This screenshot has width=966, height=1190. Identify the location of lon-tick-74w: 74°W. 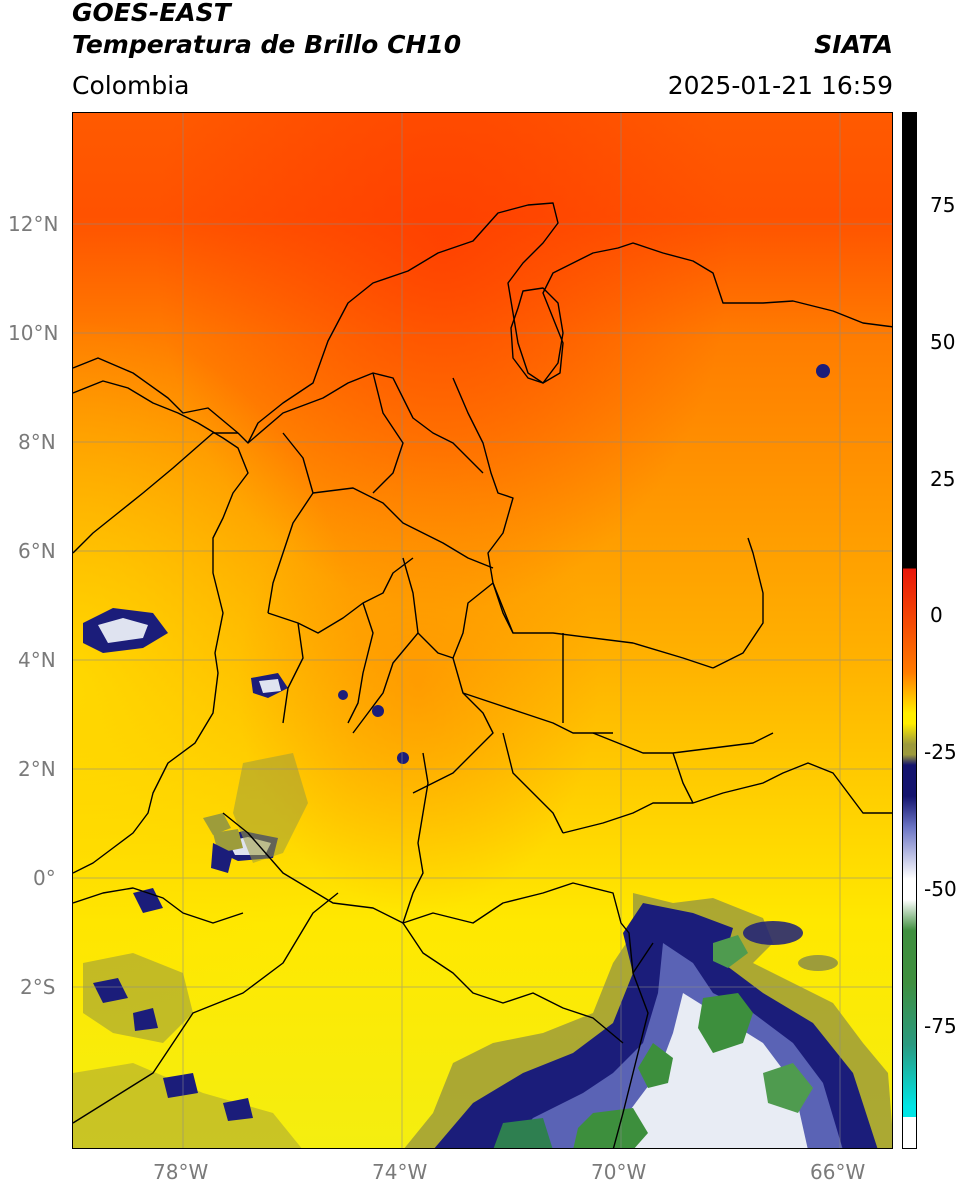
(400, 1172).